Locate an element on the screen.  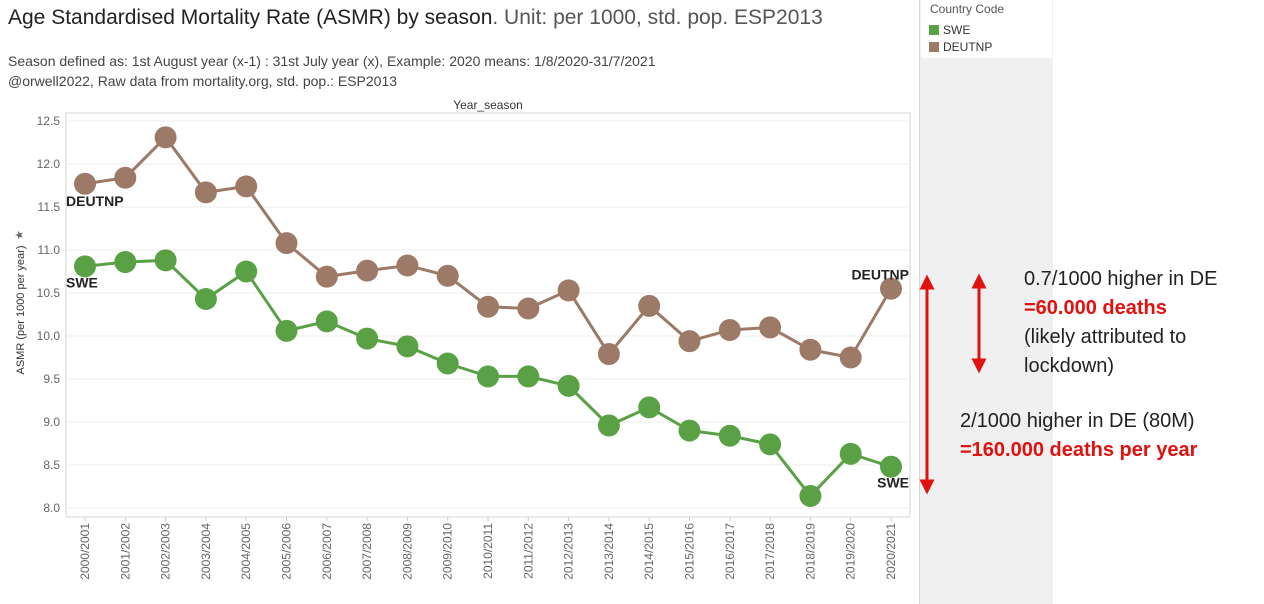
y-axis-pin-icon: ★ is located at coordinates (19, 235).